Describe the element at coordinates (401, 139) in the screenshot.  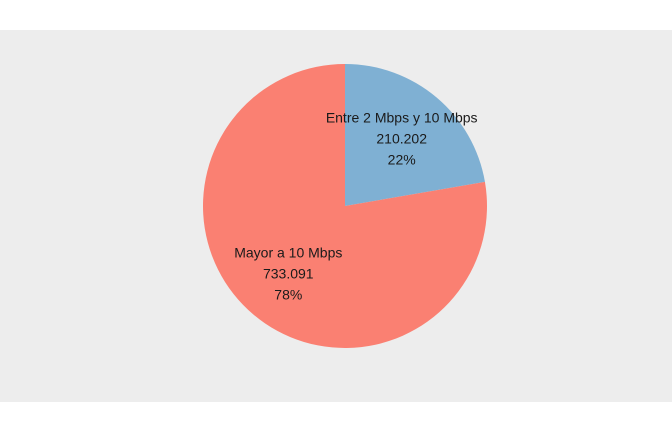
I see `slice-value-label-1: 210.202` at that location.